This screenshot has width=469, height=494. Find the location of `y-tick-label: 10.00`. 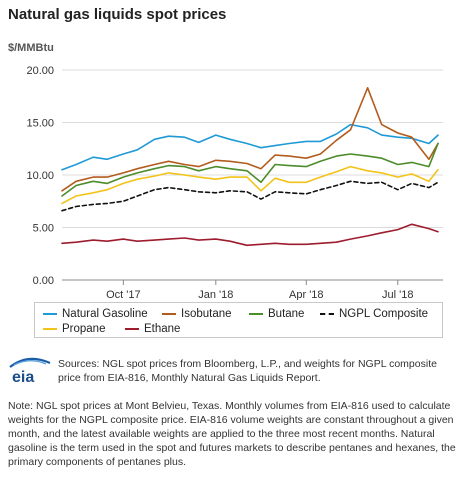

y-tick-label: 10.00 is located at coordinates (40, 176).